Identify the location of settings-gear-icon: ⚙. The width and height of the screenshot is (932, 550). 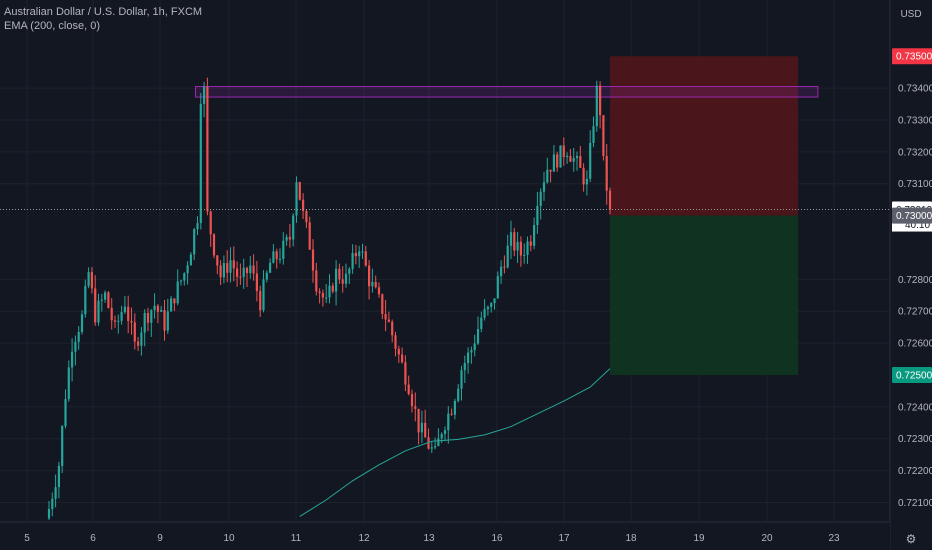
(911, 539).